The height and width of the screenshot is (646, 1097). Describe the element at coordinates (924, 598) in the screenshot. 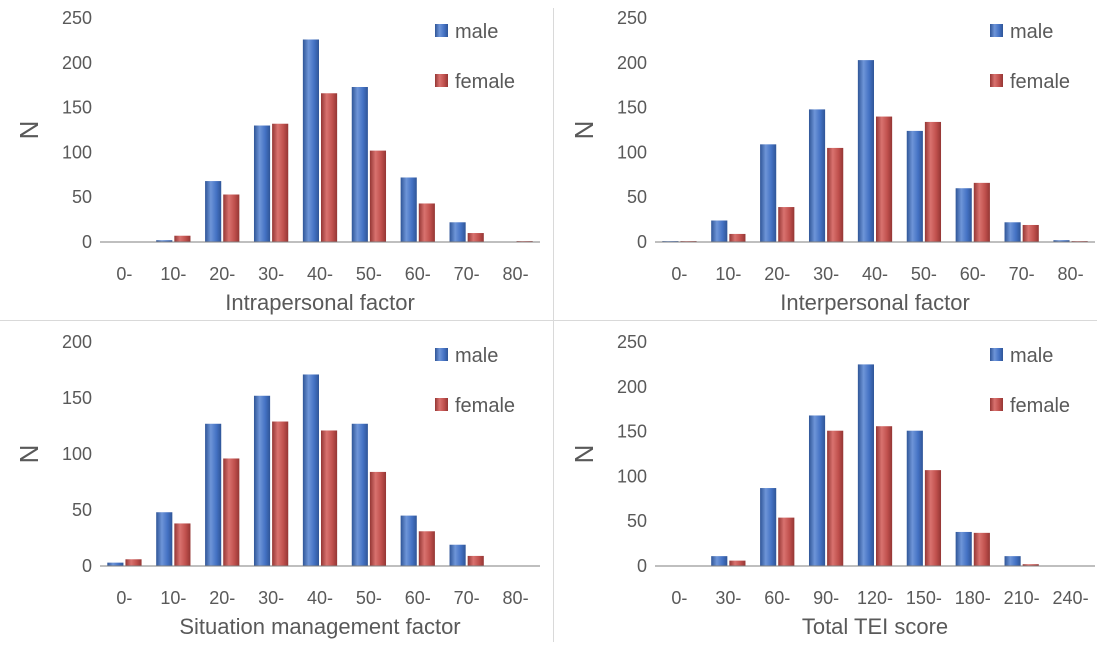

I see `x-tick-label: 150-` at that location.